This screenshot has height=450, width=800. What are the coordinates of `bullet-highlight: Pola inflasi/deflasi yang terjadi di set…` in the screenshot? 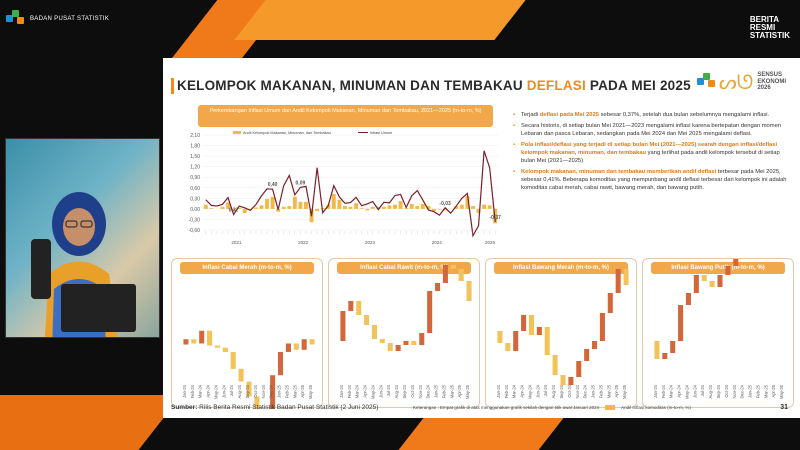 It's located at (649, 149).